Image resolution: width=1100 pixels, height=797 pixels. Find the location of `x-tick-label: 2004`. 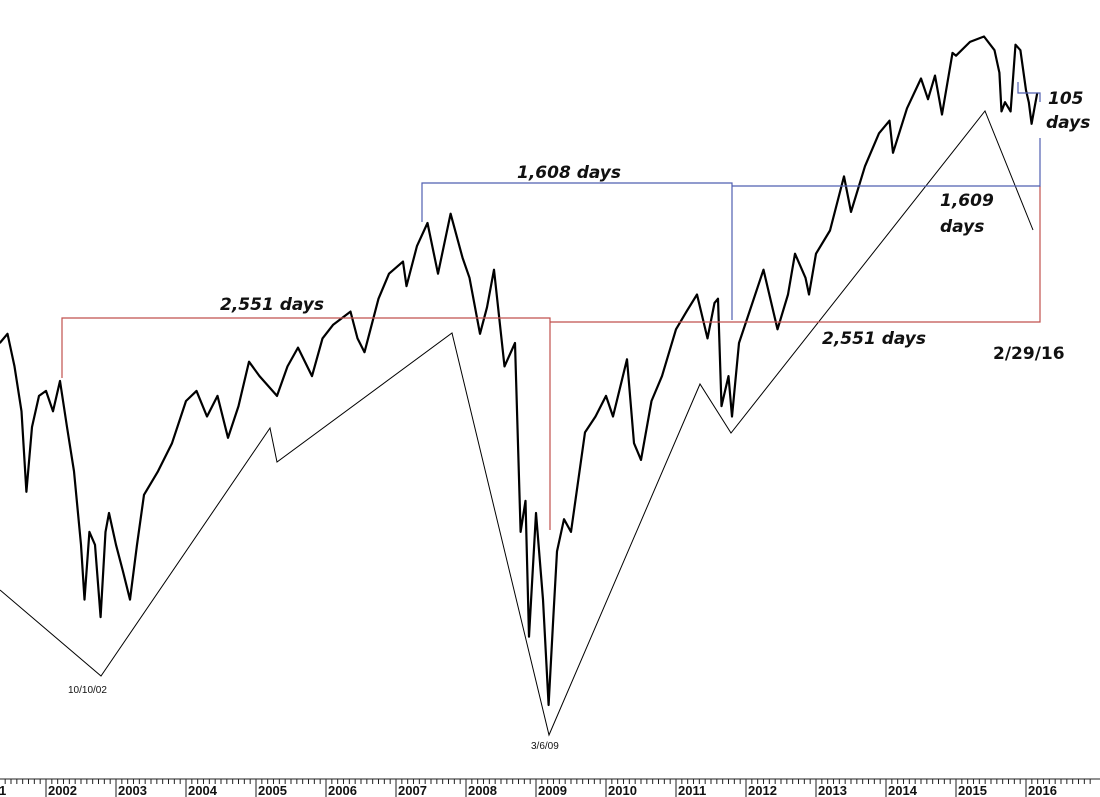

x-tick-label: 2004 is located at coordinates (203, 790).